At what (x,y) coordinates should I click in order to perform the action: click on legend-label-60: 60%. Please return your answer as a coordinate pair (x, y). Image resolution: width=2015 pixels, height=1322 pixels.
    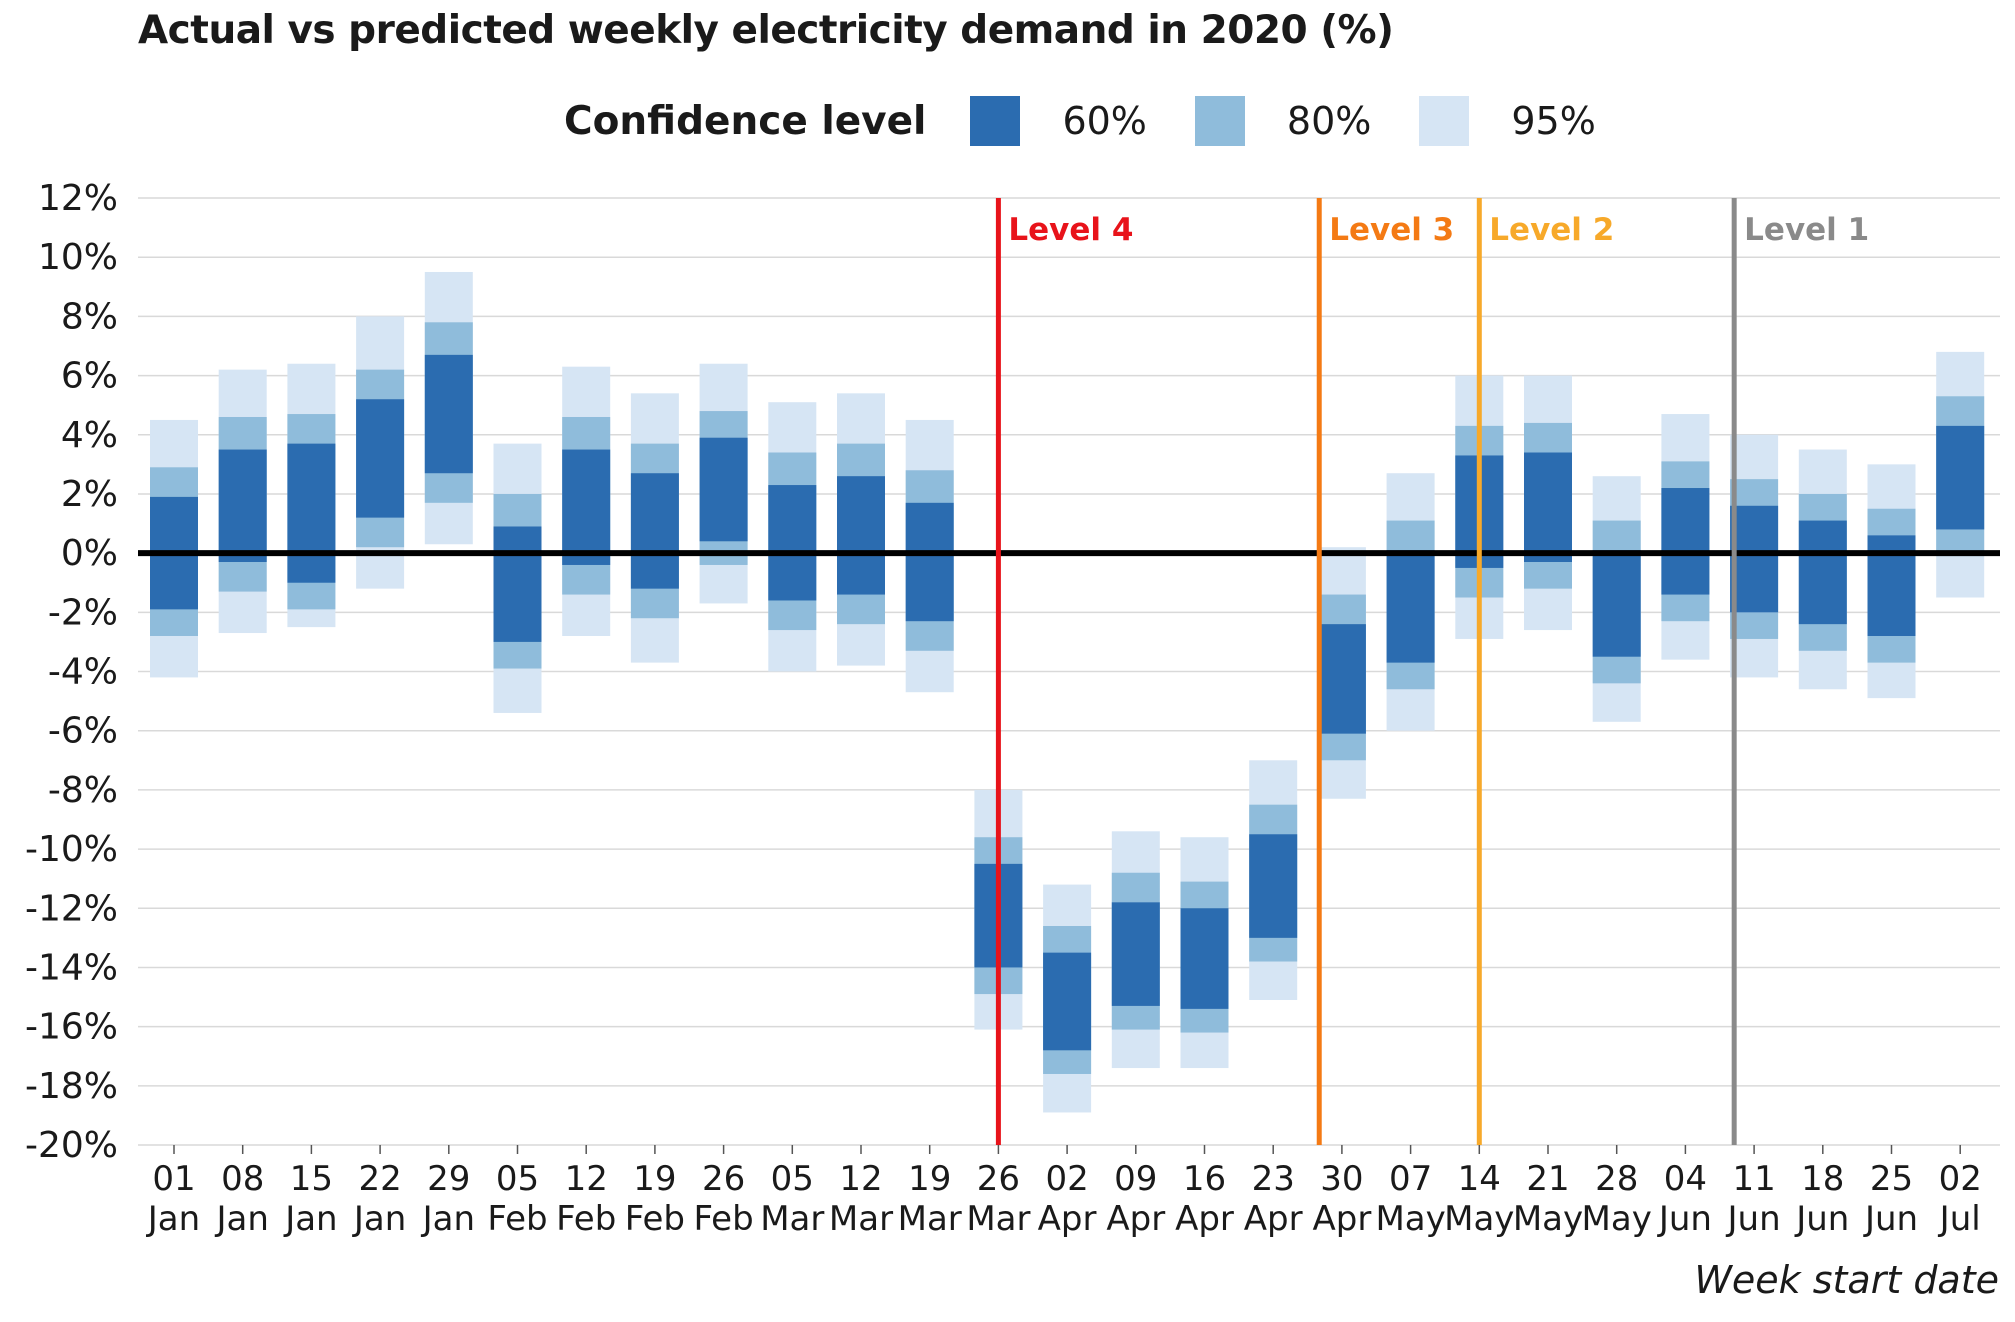
    Looking at the image, I should click on (1104, 121).